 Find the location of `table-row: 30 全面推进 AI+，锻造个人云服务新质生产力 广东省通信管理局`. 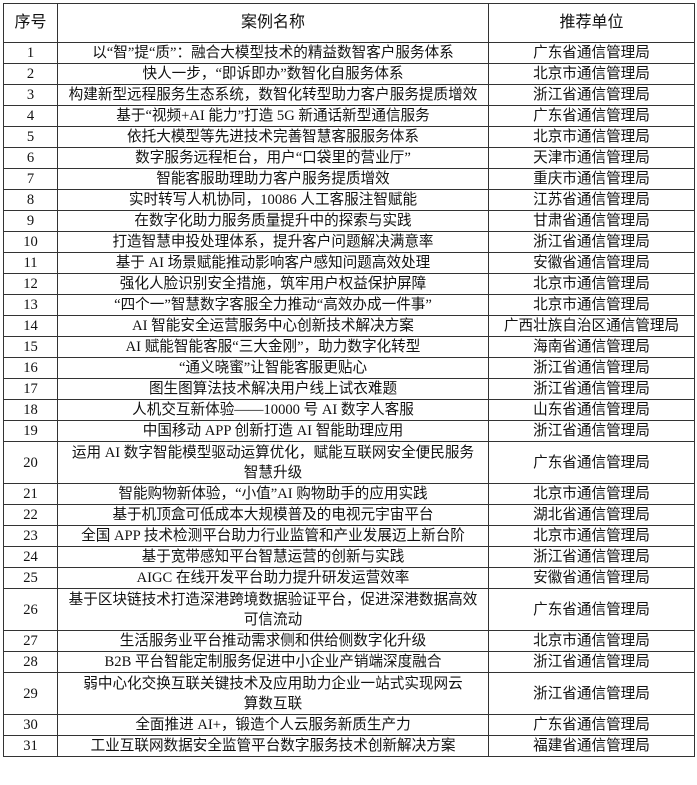

table-row: 30 全面推进 AI+，锻造个人云服务新质生产力 广东省通信管理局 is located at coordinates (349, 725).